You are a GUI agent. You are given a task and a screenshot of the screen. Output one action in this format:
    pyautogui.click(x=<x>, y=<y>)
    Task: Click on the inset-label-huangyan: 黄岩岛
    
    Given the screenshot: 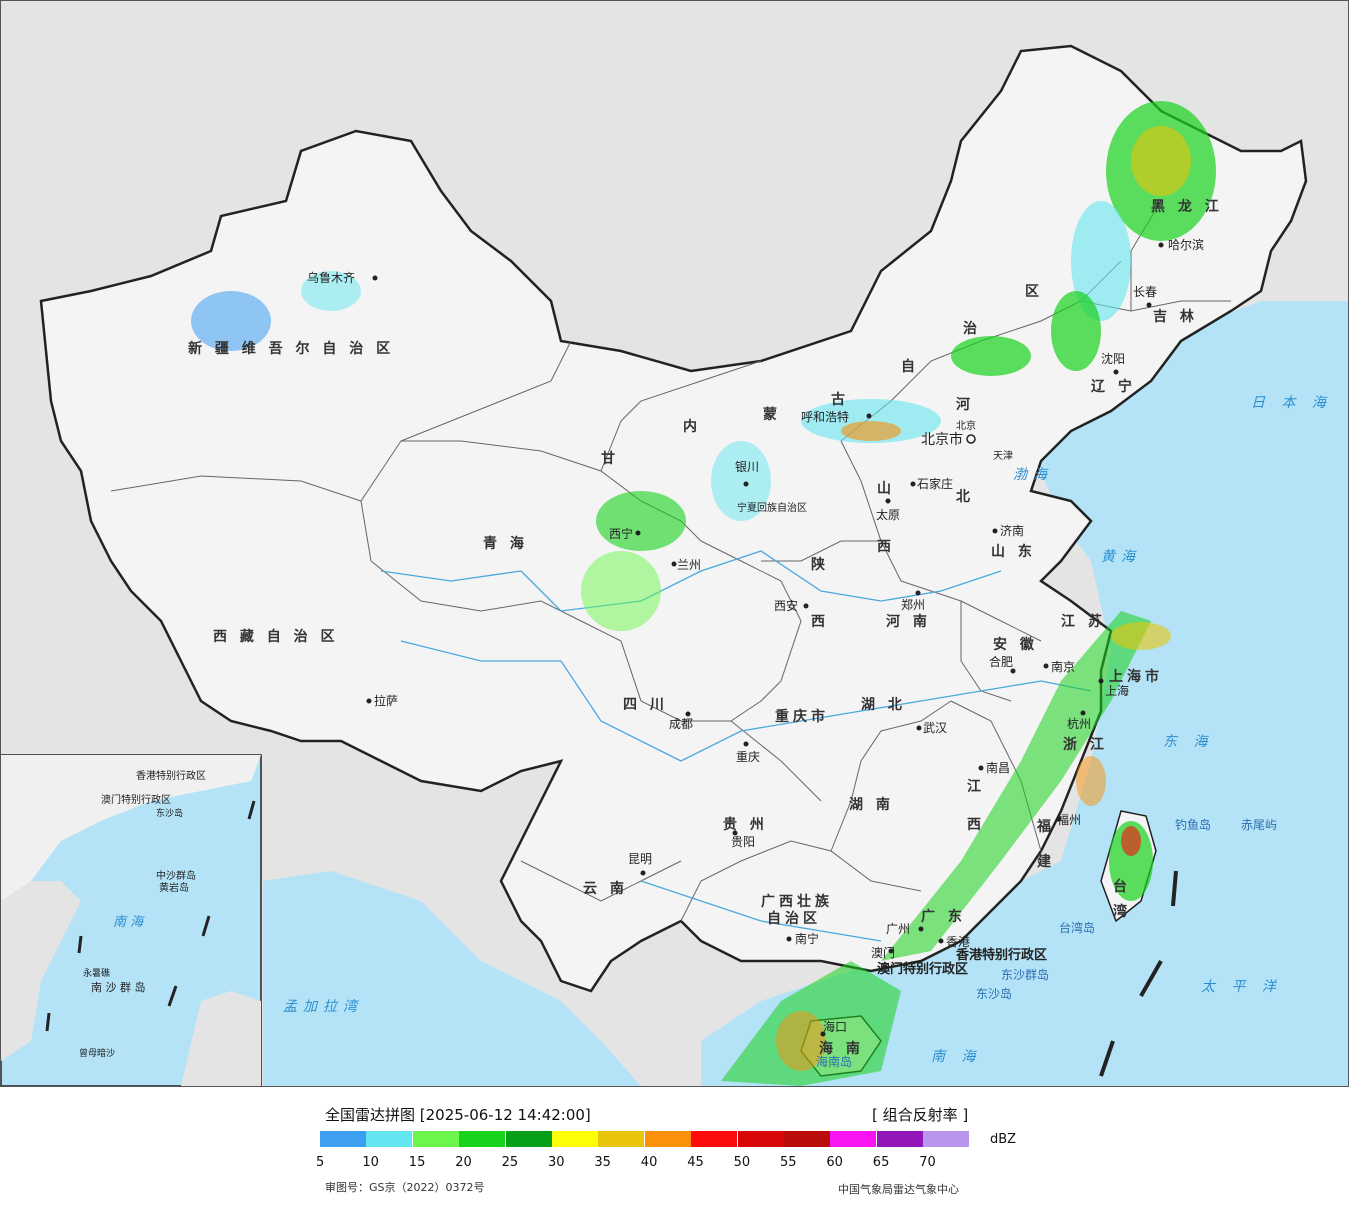 What is the action you would take?
    pyautogui.click(x=174, y=887)
    